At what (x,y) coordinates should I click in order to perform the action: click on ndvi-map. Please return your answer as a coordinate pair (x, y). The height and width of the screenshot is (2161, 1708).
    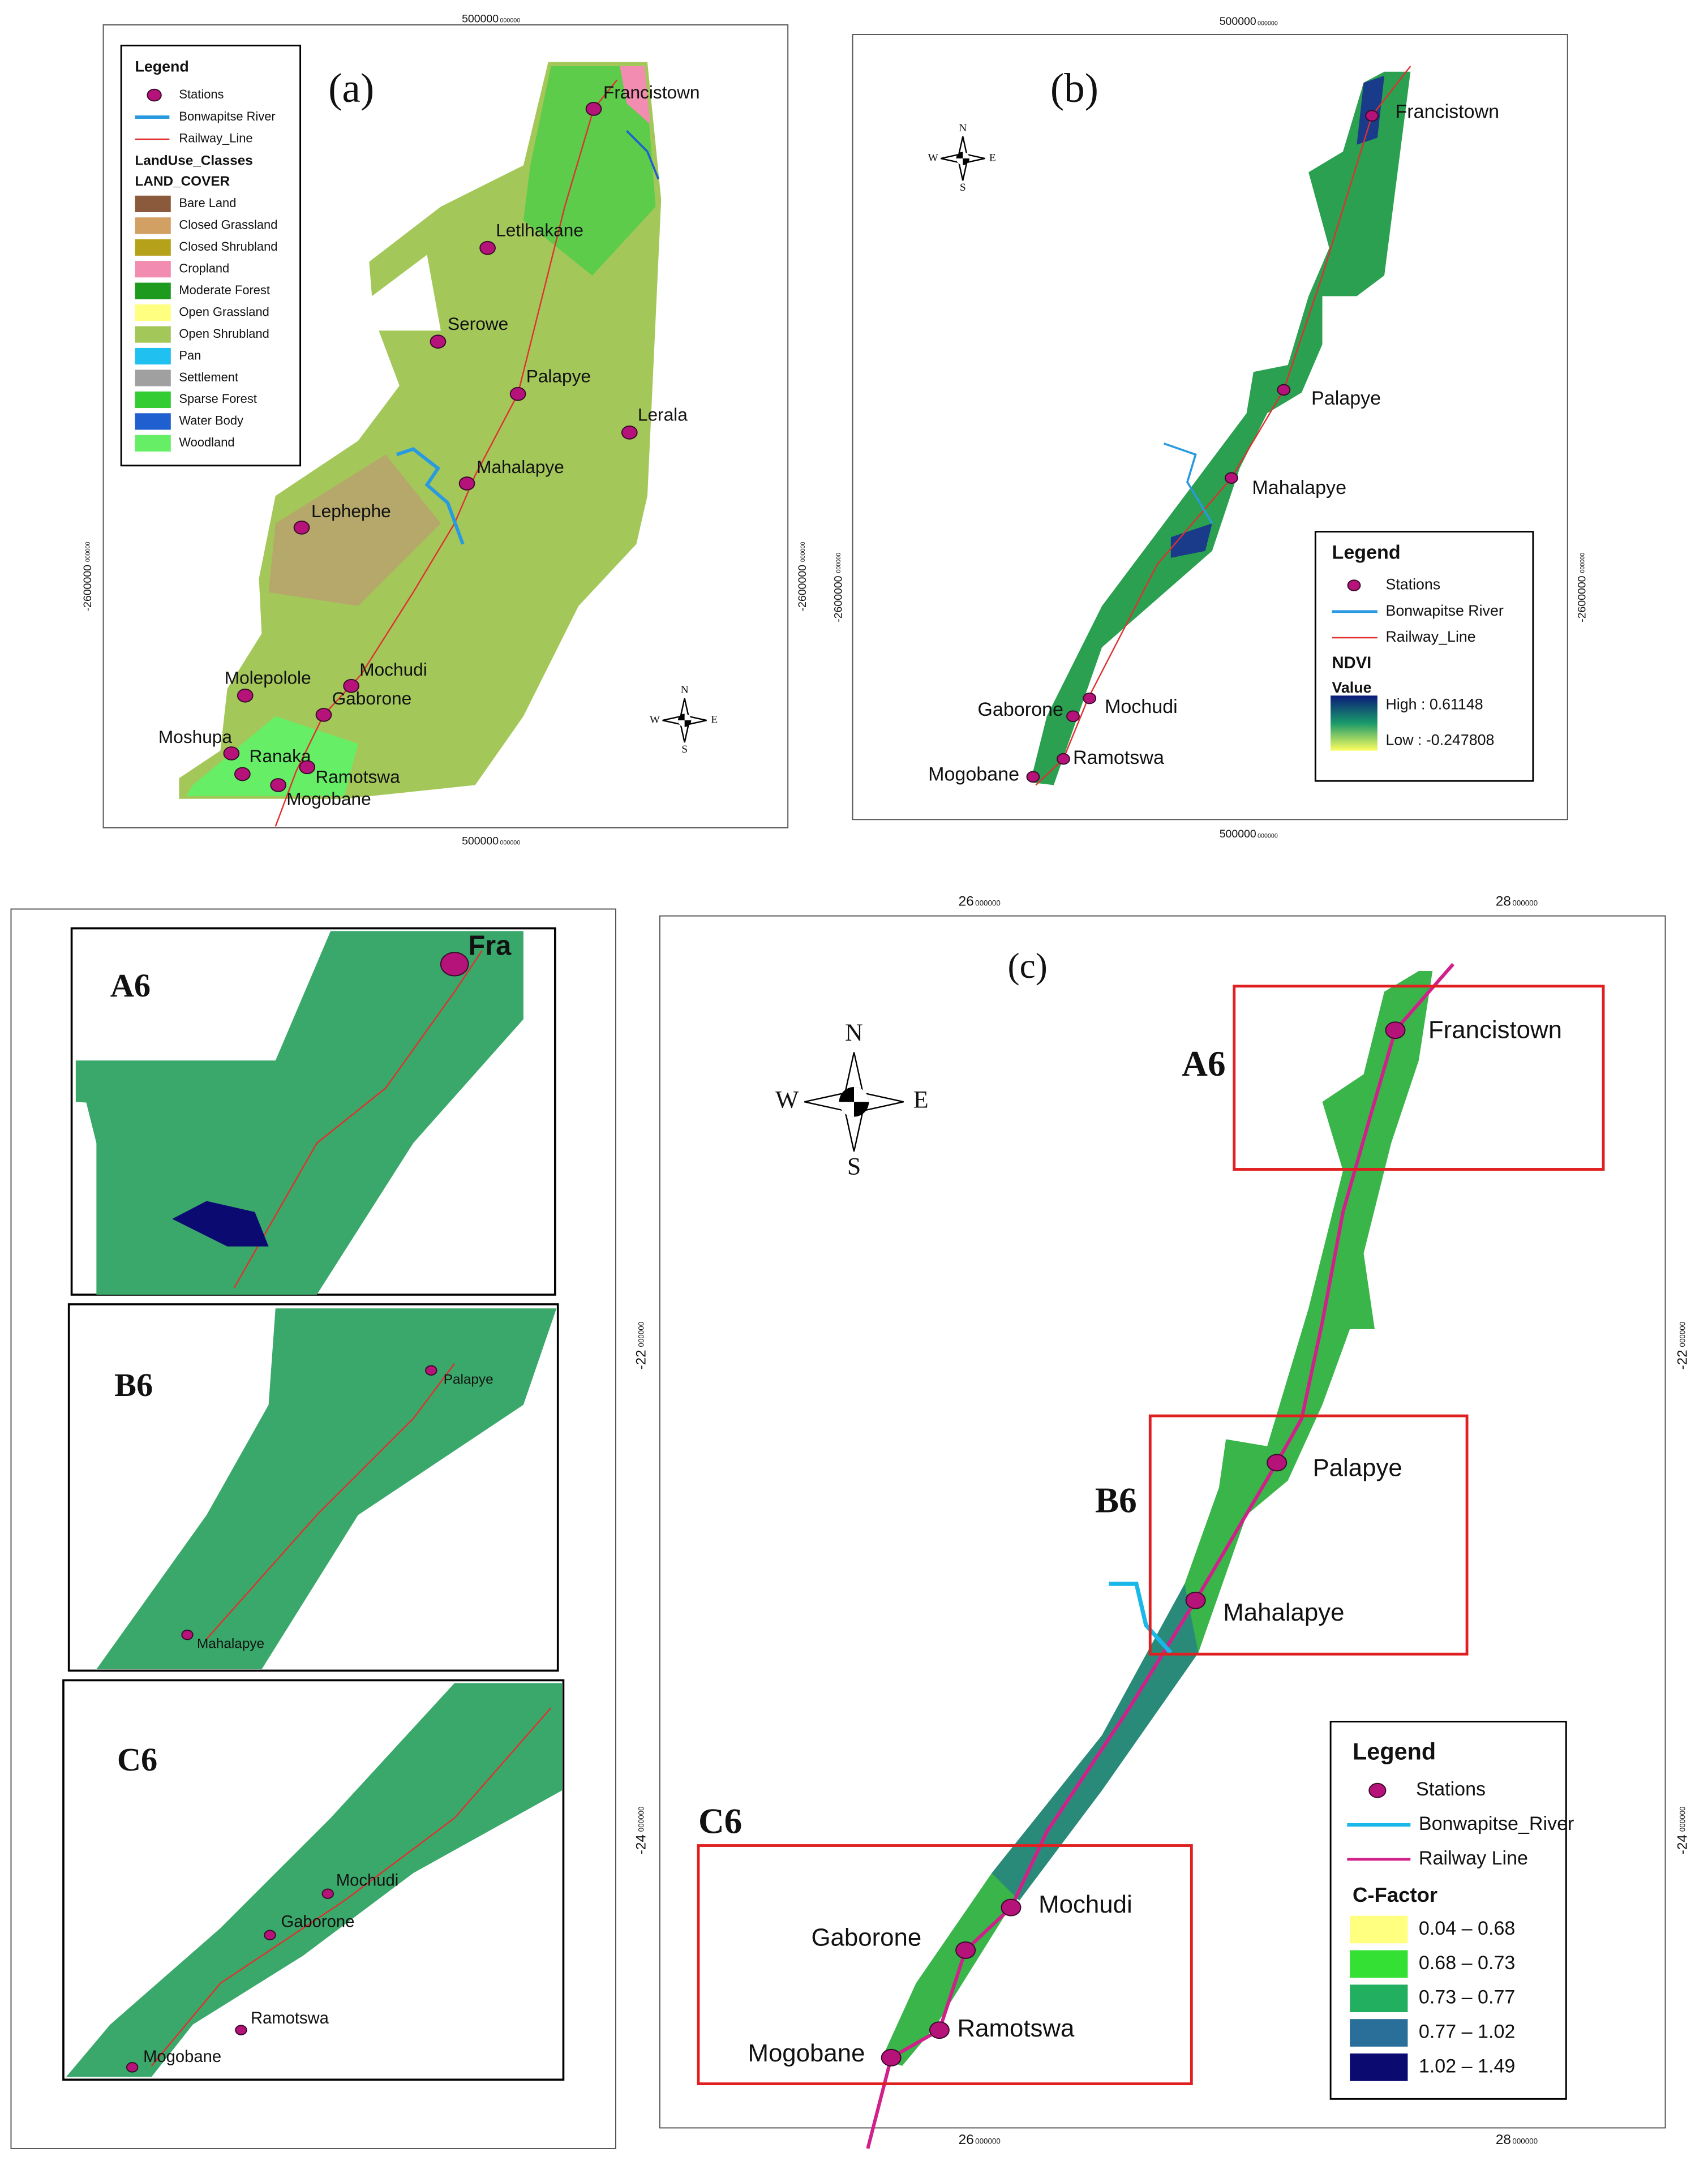
    Looking at the image, I should click on (1220, 428).